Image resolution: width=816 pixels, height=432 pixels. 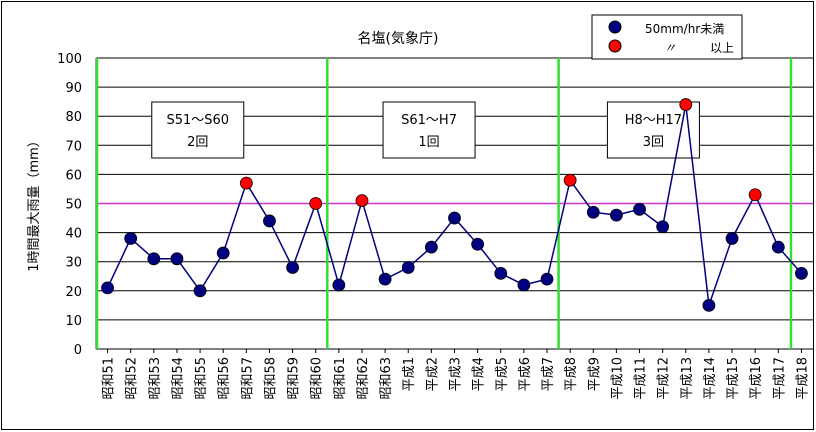 What do you see at coordinates (317, 378) in the screenshot?
I see `x-tick-label: 昭和60` at bounding box center [317, 378].